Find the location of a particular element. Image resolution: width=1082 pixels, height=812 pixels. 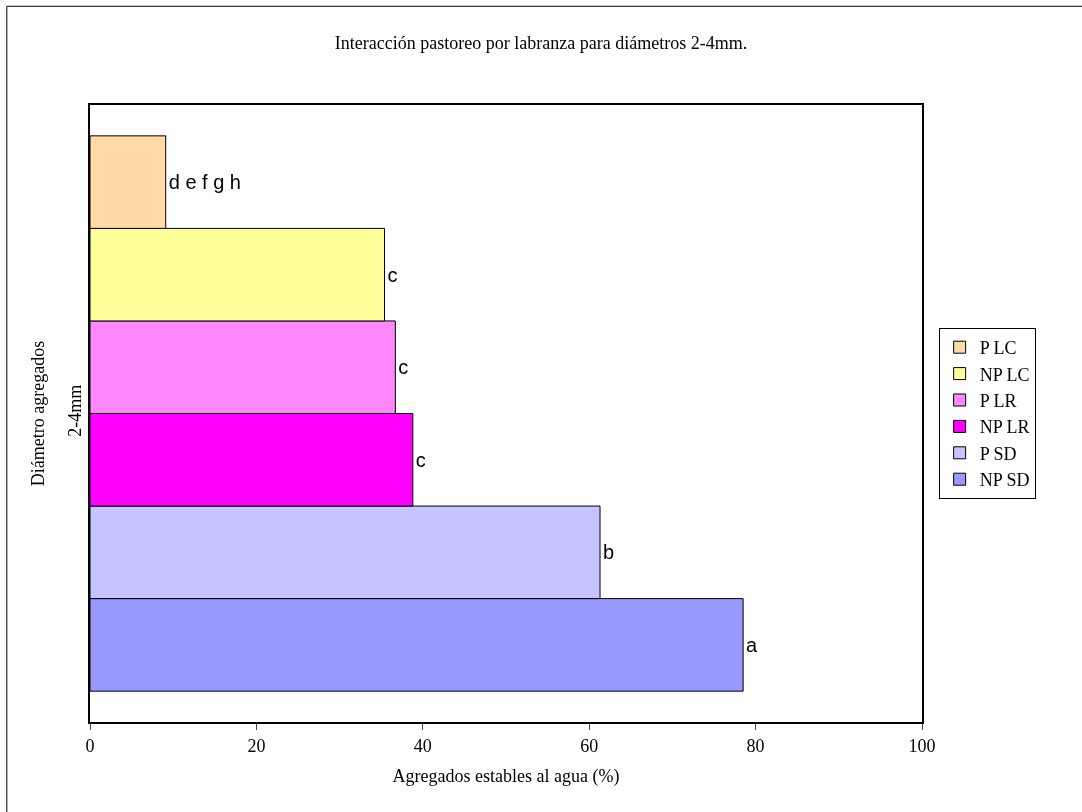

x-tick-label: 20 is located at coordinates (256, 745).